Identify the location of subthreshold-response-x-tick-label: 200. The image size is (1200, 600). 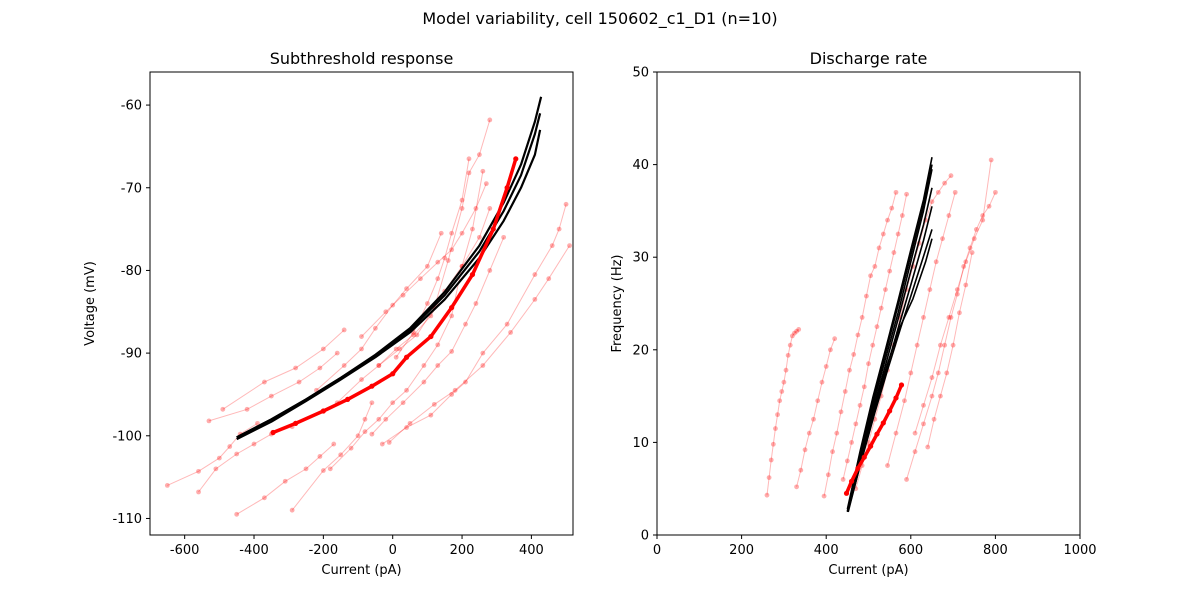
(462, 550).